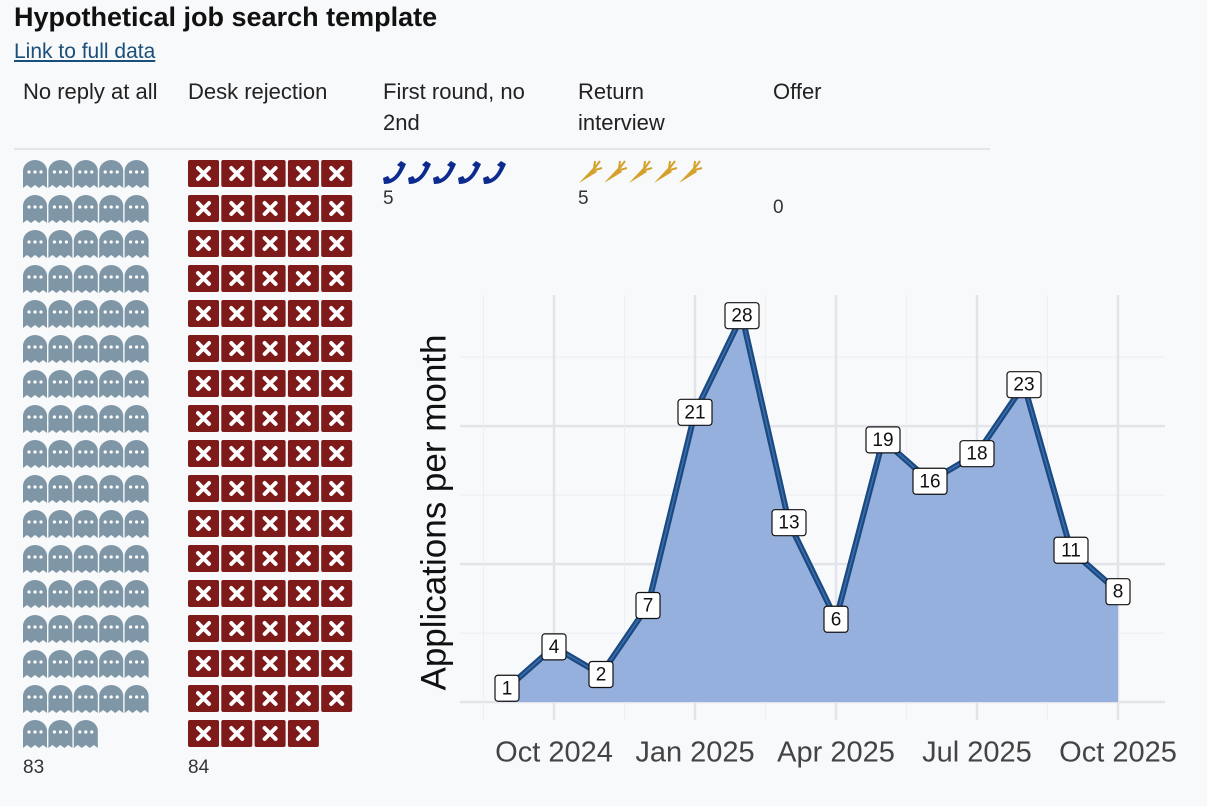 This screenshot has height=806, width=1207. What do you see at coordinates (1071, 550) in the screenshot?
I see `data-label: 11` at bounding box center [1071, 550].